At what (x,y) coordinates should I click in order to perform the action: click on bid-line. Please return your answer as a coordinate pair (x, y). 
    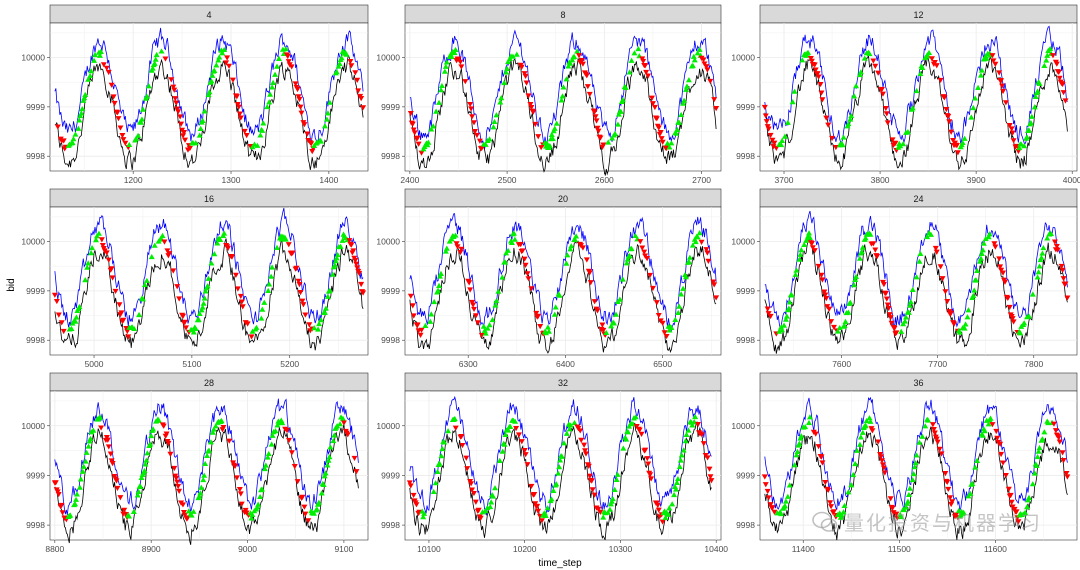
    Looking at the image, I should click on (563, 297).